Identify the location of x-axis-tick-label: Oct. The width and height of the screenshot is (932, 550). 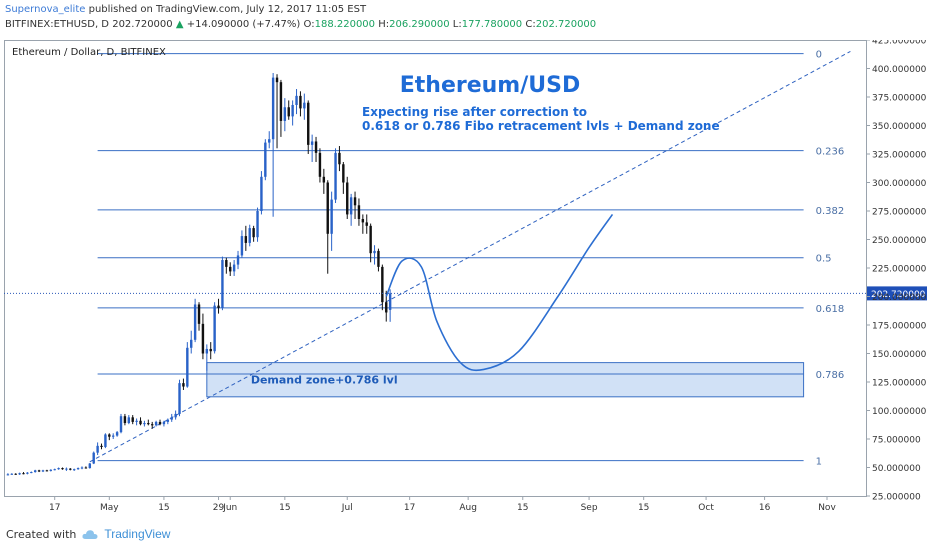
(706, 508).